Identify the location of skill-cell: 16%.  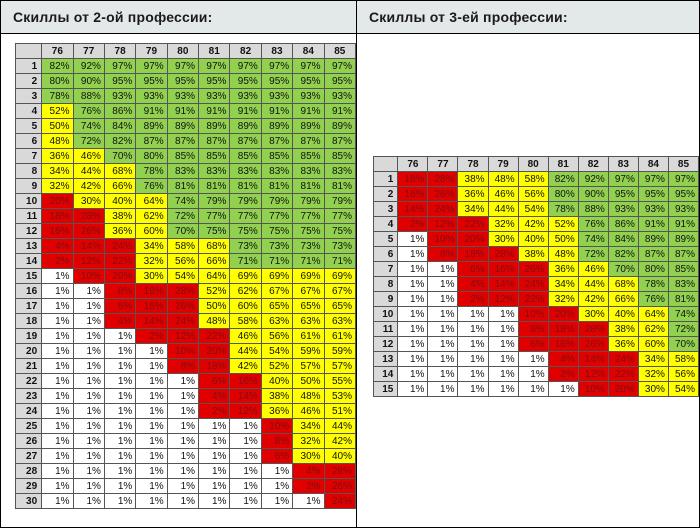
(57, 231).